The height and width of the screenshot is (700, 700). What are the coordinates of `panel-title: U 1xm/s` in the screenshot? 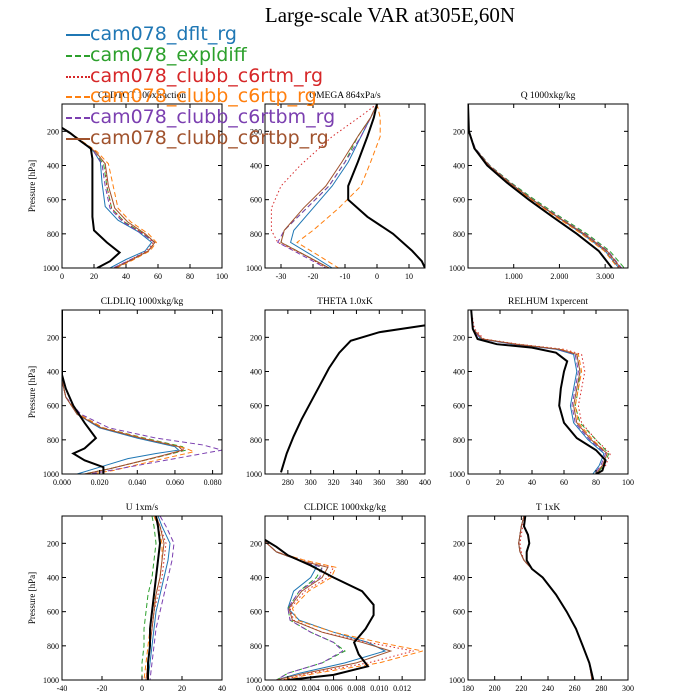 It's located at (142, 508).